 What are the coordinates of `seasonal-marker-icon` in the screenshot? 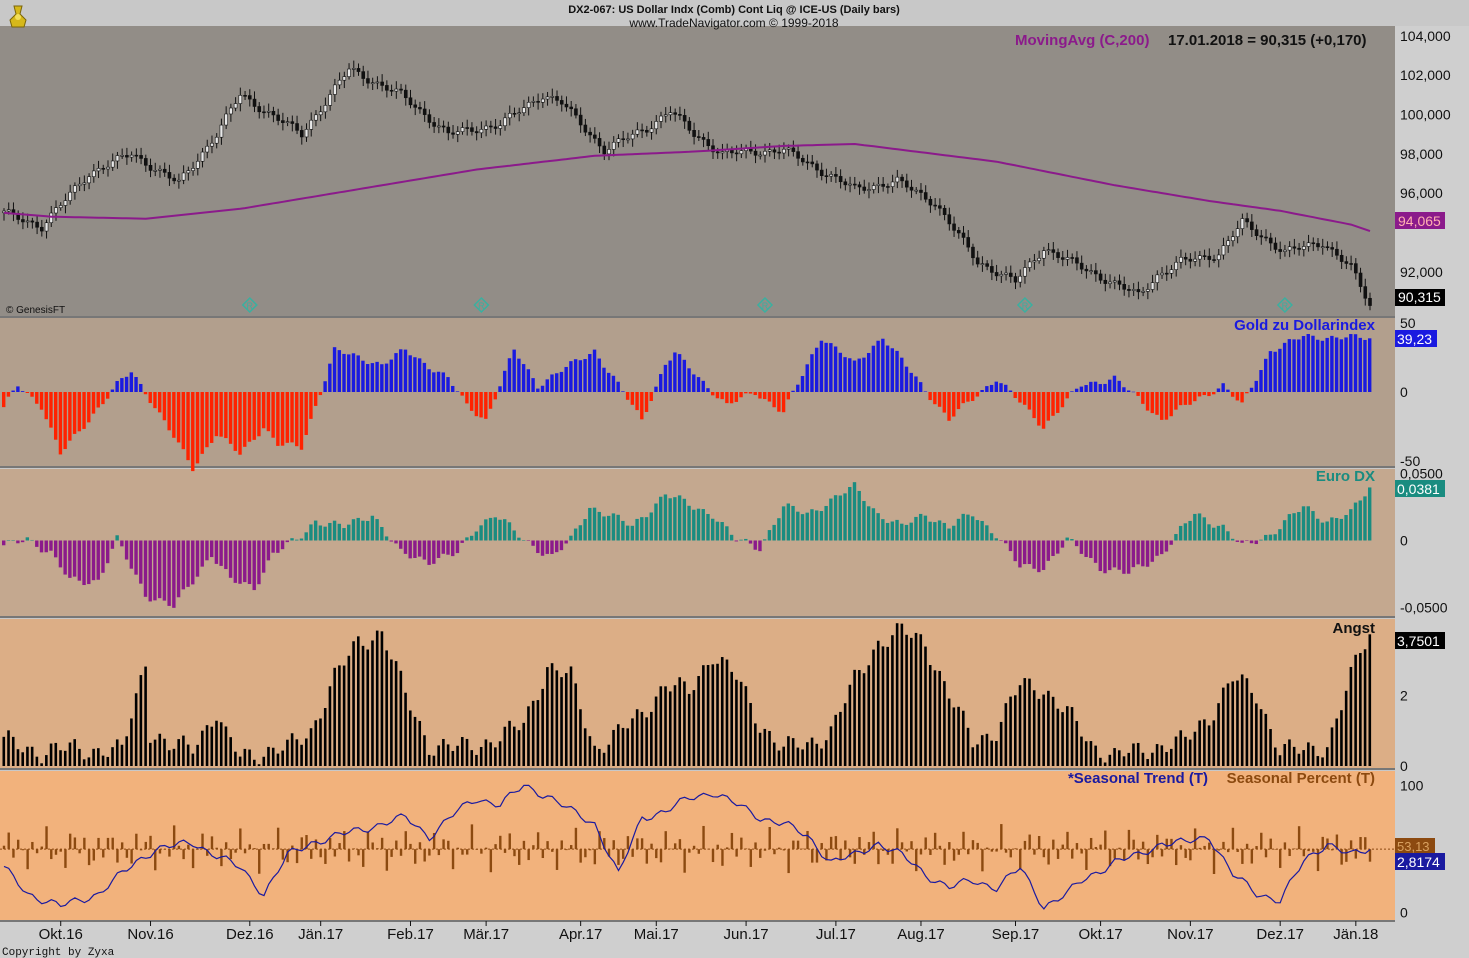 It's located at (481, 305).